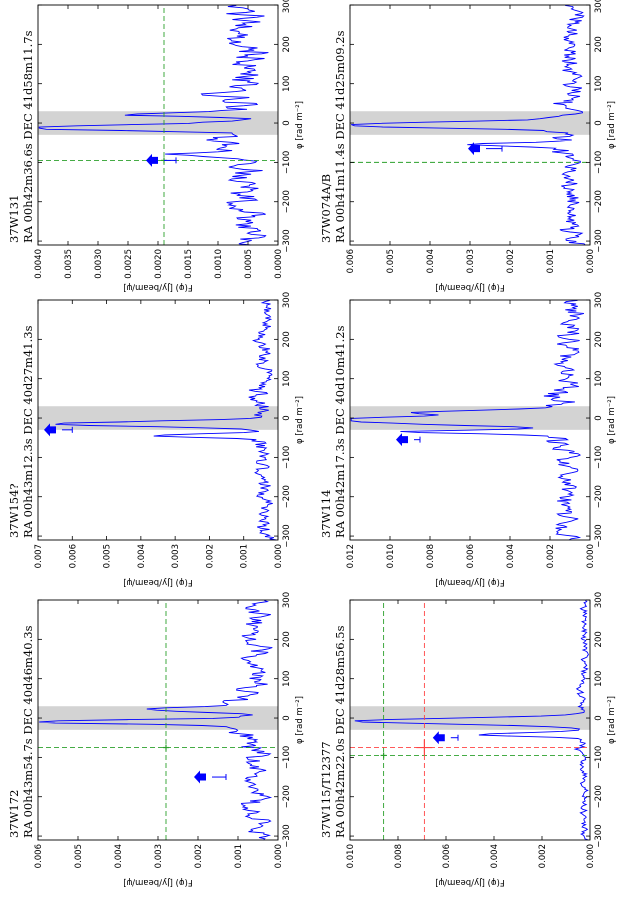  What do you see at coordinates (249, 264) in the screenshot?
I see `y-tick-label: 0.0005` at bounding box center [249, 264].